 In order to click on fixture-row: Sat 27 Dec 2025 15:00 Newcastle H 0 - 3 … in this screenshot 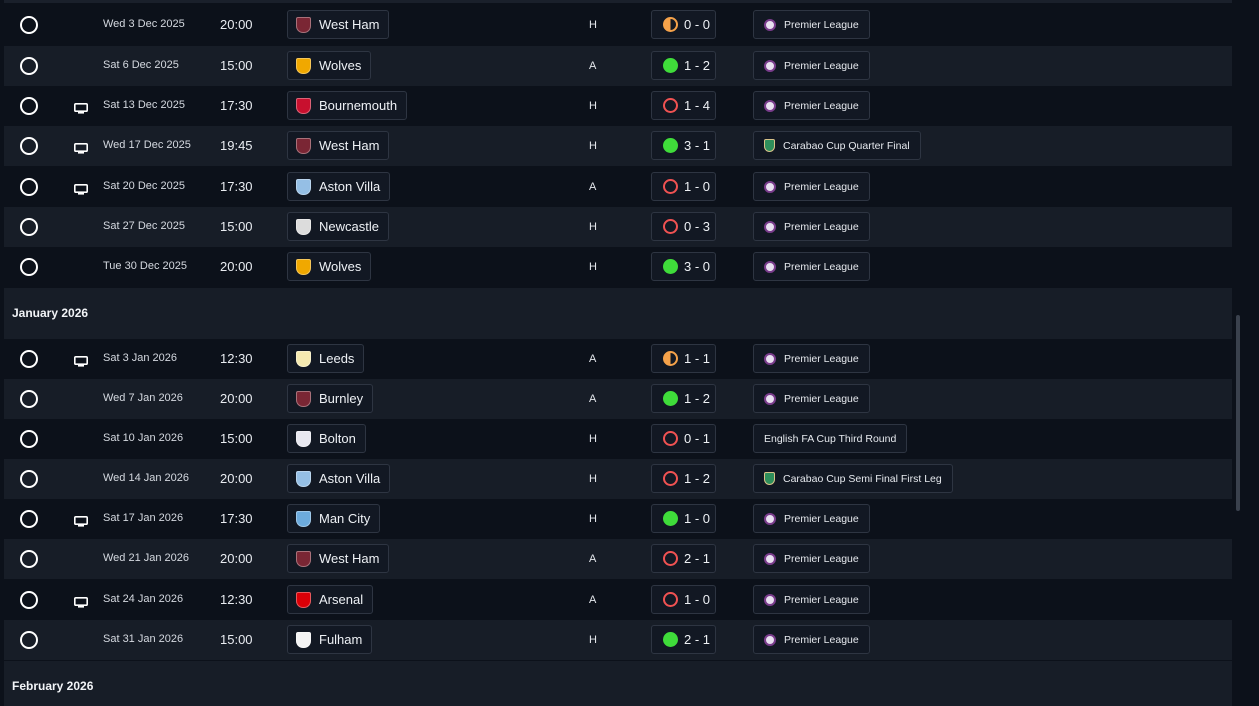, I will do `click(618, 227)`.